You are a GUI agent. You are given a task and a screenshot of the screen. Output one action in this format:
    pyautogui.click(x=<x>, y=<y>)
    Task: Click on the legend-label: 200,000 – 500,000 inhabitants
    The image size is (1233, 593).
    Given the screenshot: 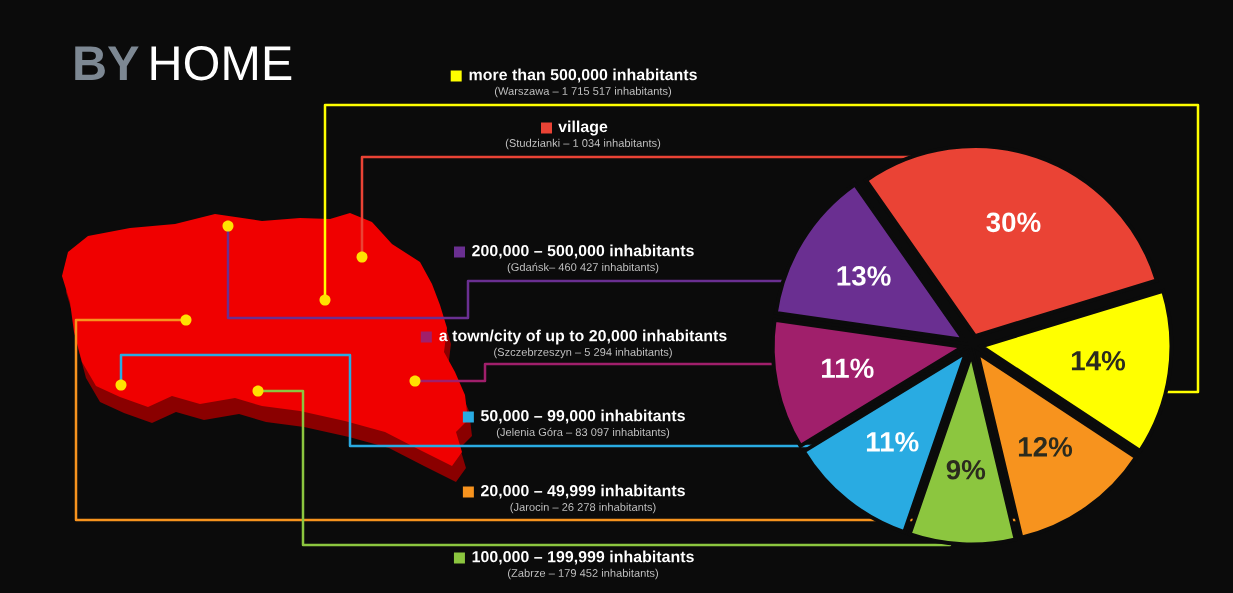 What is the action you would take?
    pyautogui.click(x=583, y=251)
    